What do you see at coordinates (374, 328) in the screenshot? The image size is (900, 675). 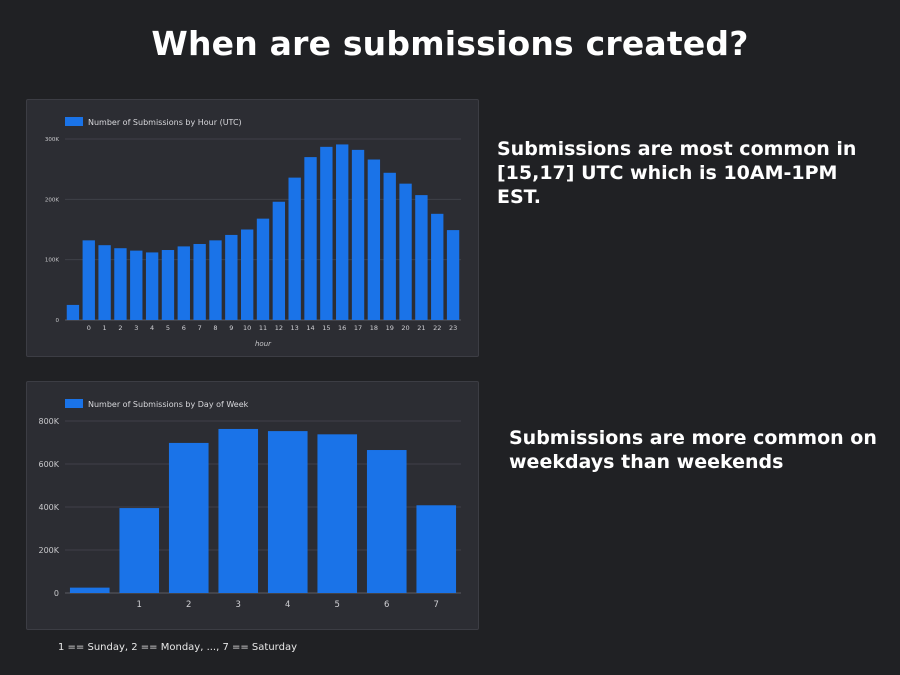 I see `hour-x-tick-label: 18` at bounding box center [374, 328].